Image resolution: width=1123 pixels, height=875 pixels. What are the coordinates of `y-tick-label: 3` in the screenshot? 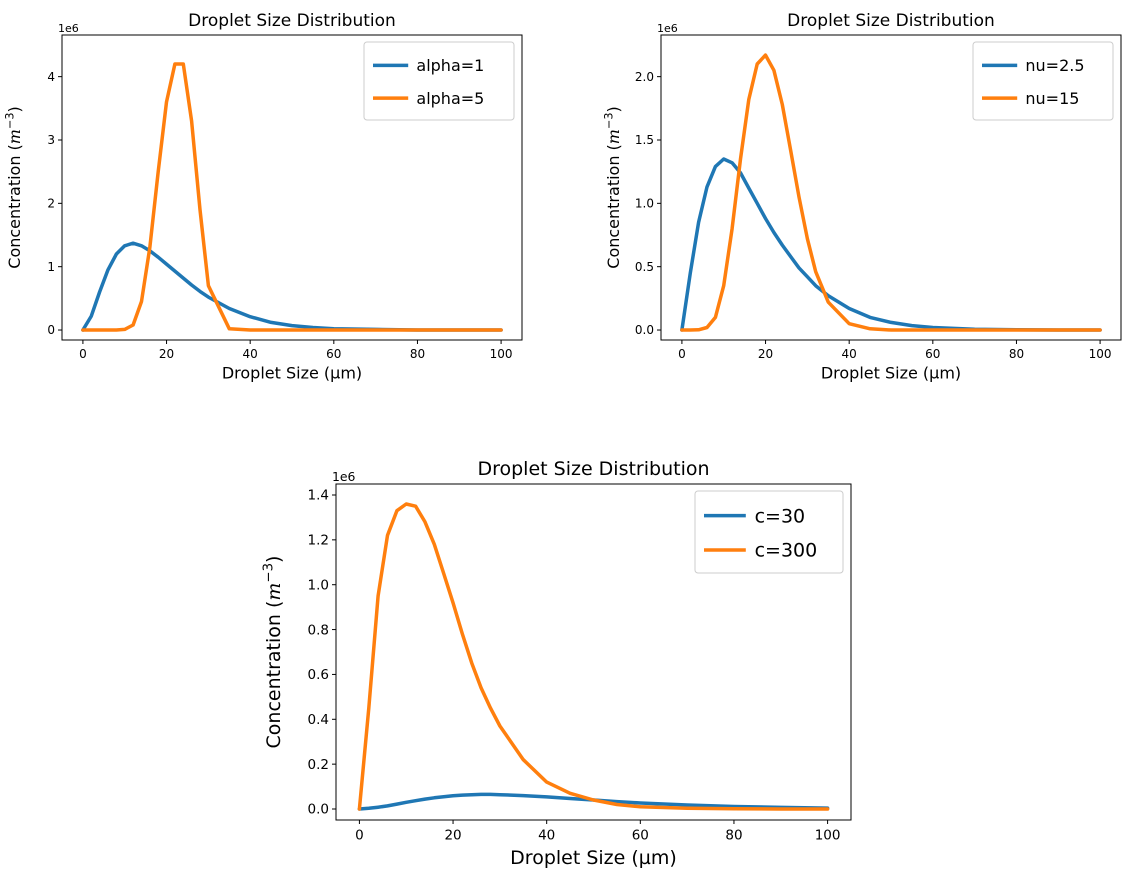 It's located at (51, 140).